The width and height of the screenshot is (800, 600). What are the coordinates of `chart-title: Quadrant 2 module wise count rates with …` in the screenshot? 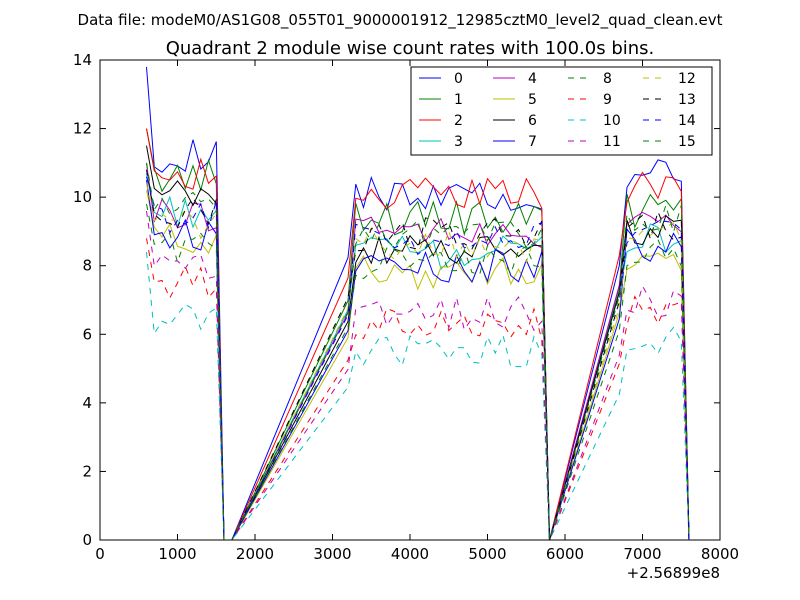 It's located at (410, 48).